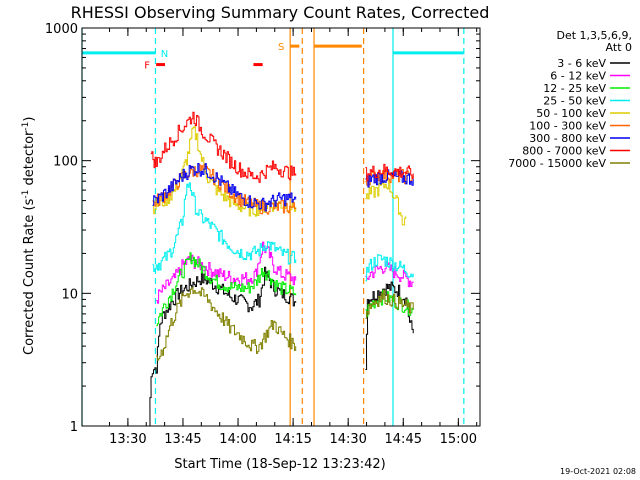  What do you see at coordinates (61, 29) in the screenshot?
I see `y-tick-label: 1000` at bounding box center [61, 29].